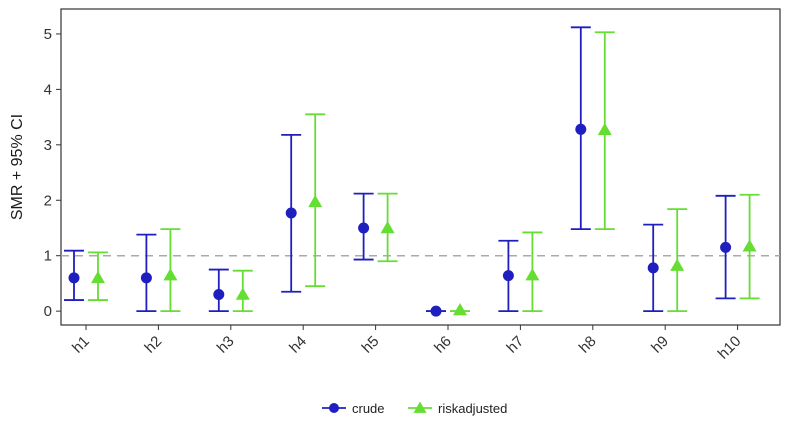 This screenshot has height=438, width=800. Describe the element at coordinates (48, 200) in the screenshot. I see `y-tick-label: 2` at that location.